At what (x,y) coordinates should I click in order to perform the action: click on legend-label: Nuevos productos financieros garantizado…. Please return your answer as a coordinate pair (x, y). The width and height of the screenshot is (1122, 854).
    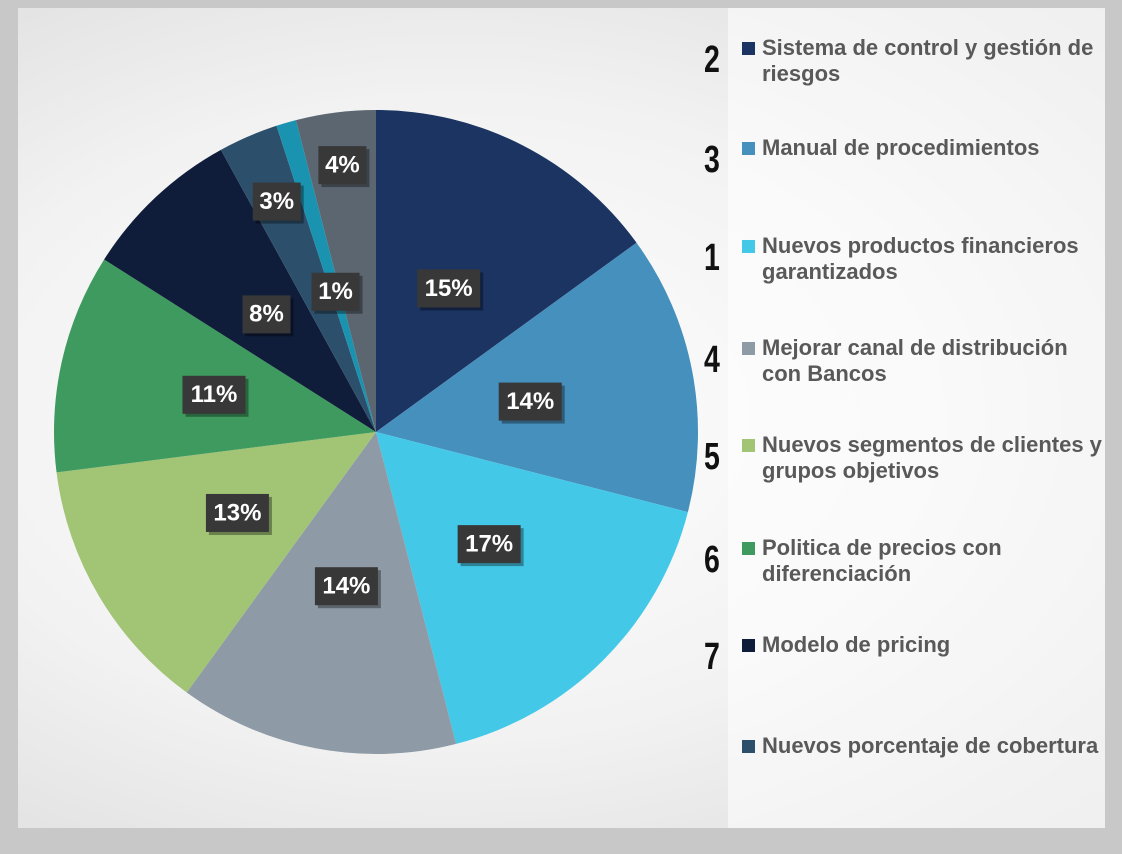
    Looking at the image, I should click on (920, 258).